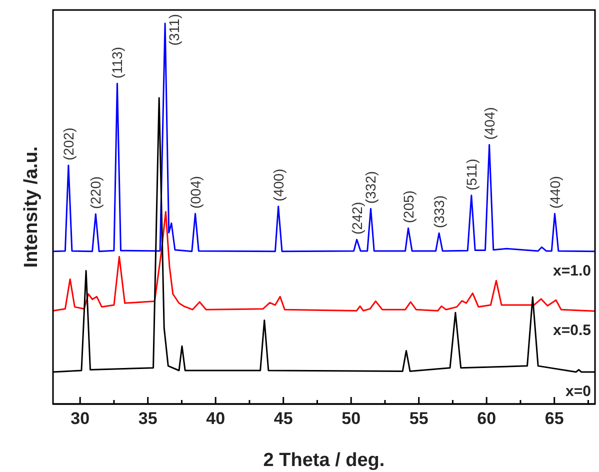 The height and width of the screenshot is (472, 599). What do you see at coordinates (471, 174) in the screenshot?
I see `annotation: (511)` at bounding box center [471, 174].